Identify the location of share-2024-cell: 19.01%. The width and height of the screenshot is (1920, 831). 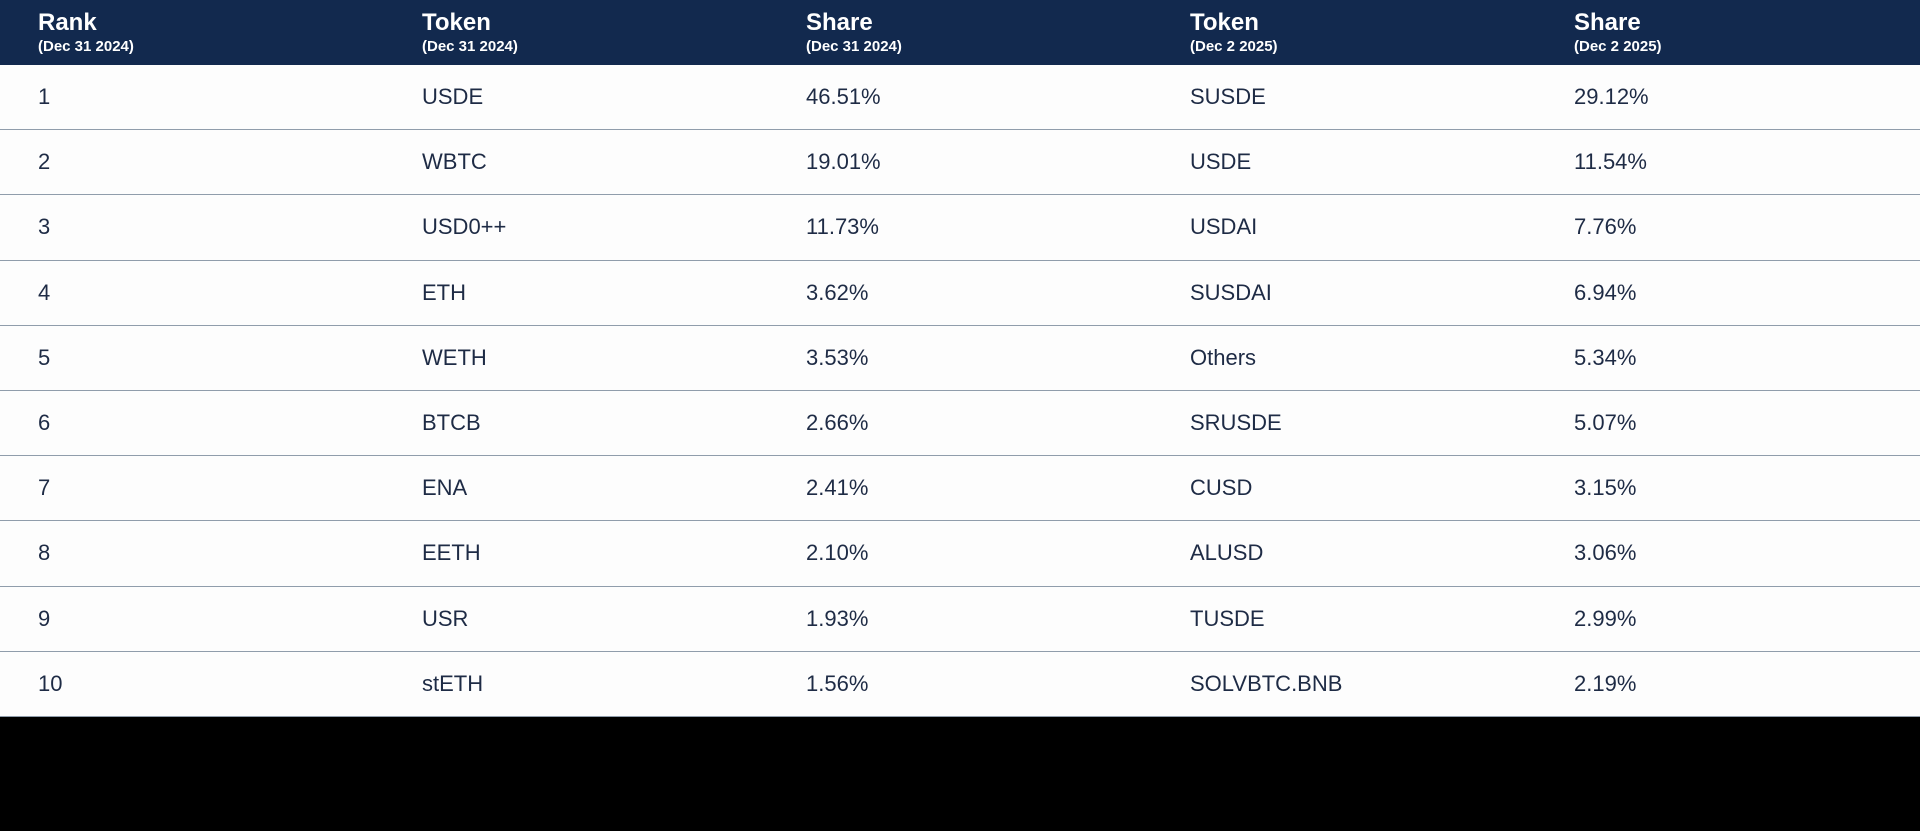
(843, 162).